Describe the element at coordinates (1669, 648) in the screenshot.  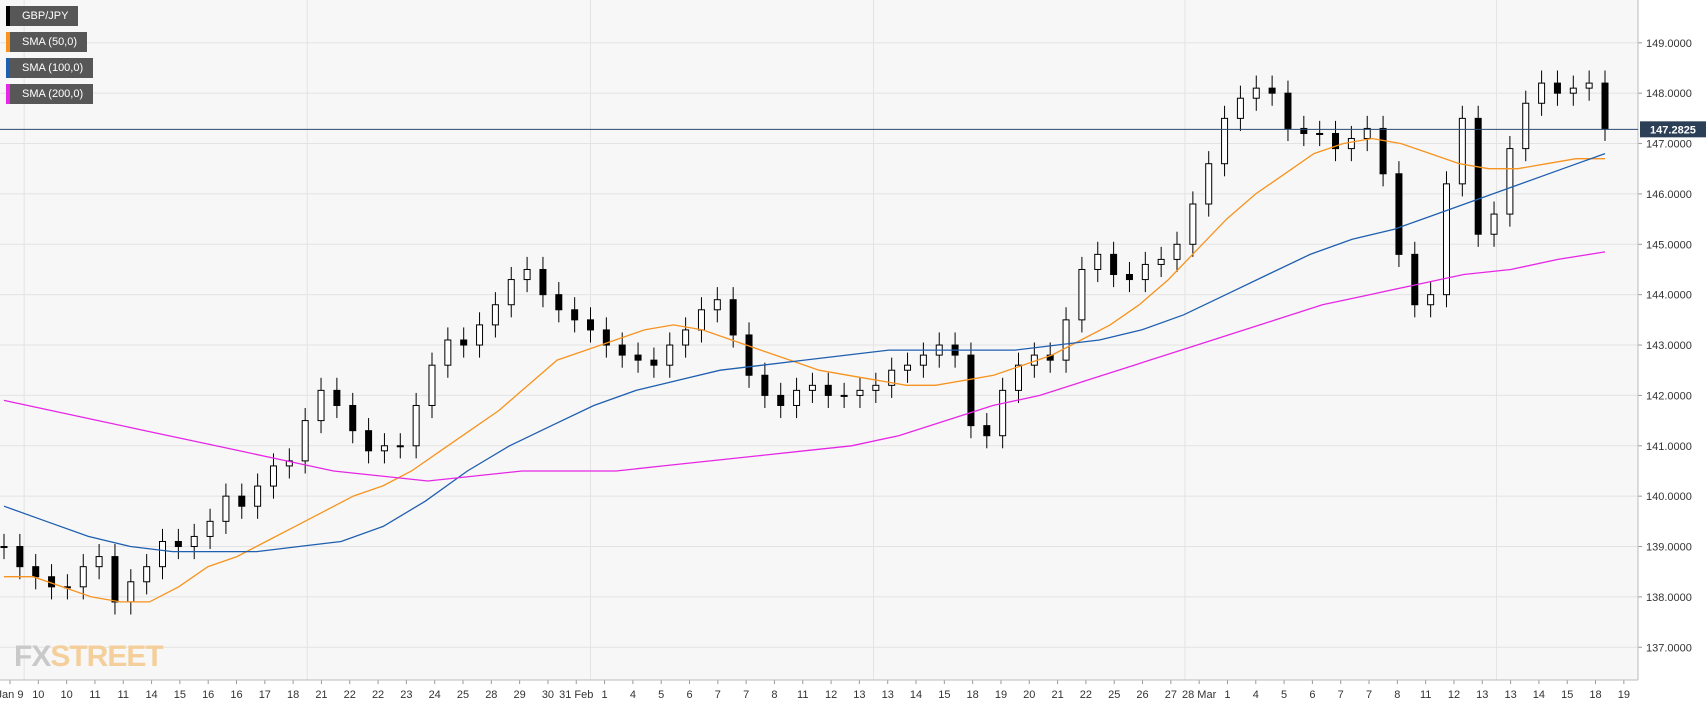
I see `y-tick-label: 137.0000` at that location.